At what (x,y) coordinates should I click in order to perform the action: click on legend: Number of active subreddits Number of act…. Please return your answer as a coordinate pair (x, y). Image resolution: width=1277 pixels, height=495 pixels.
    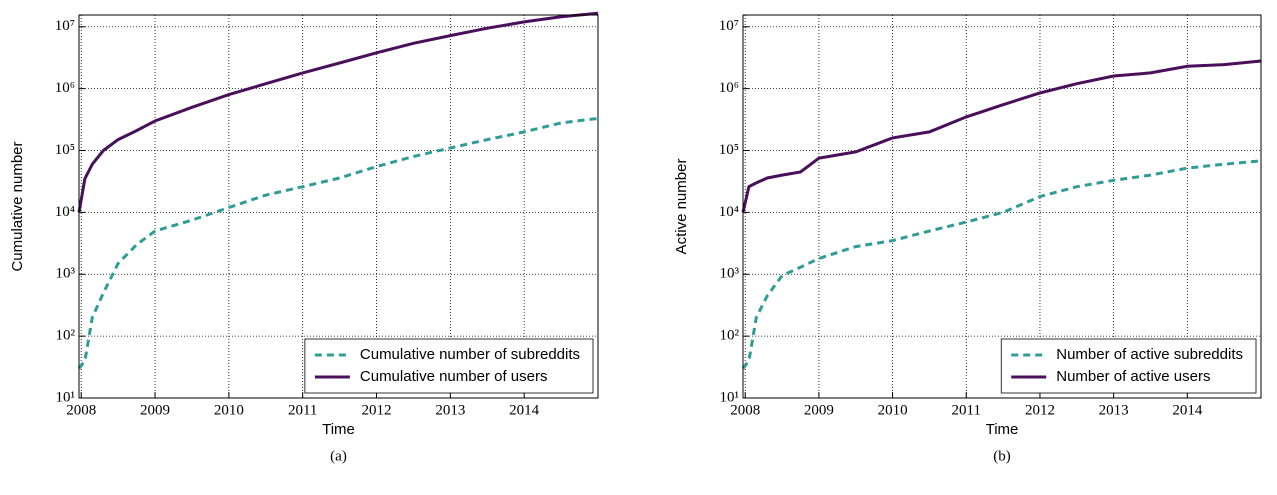
    Looking at the image, I should click on (1128, 366).